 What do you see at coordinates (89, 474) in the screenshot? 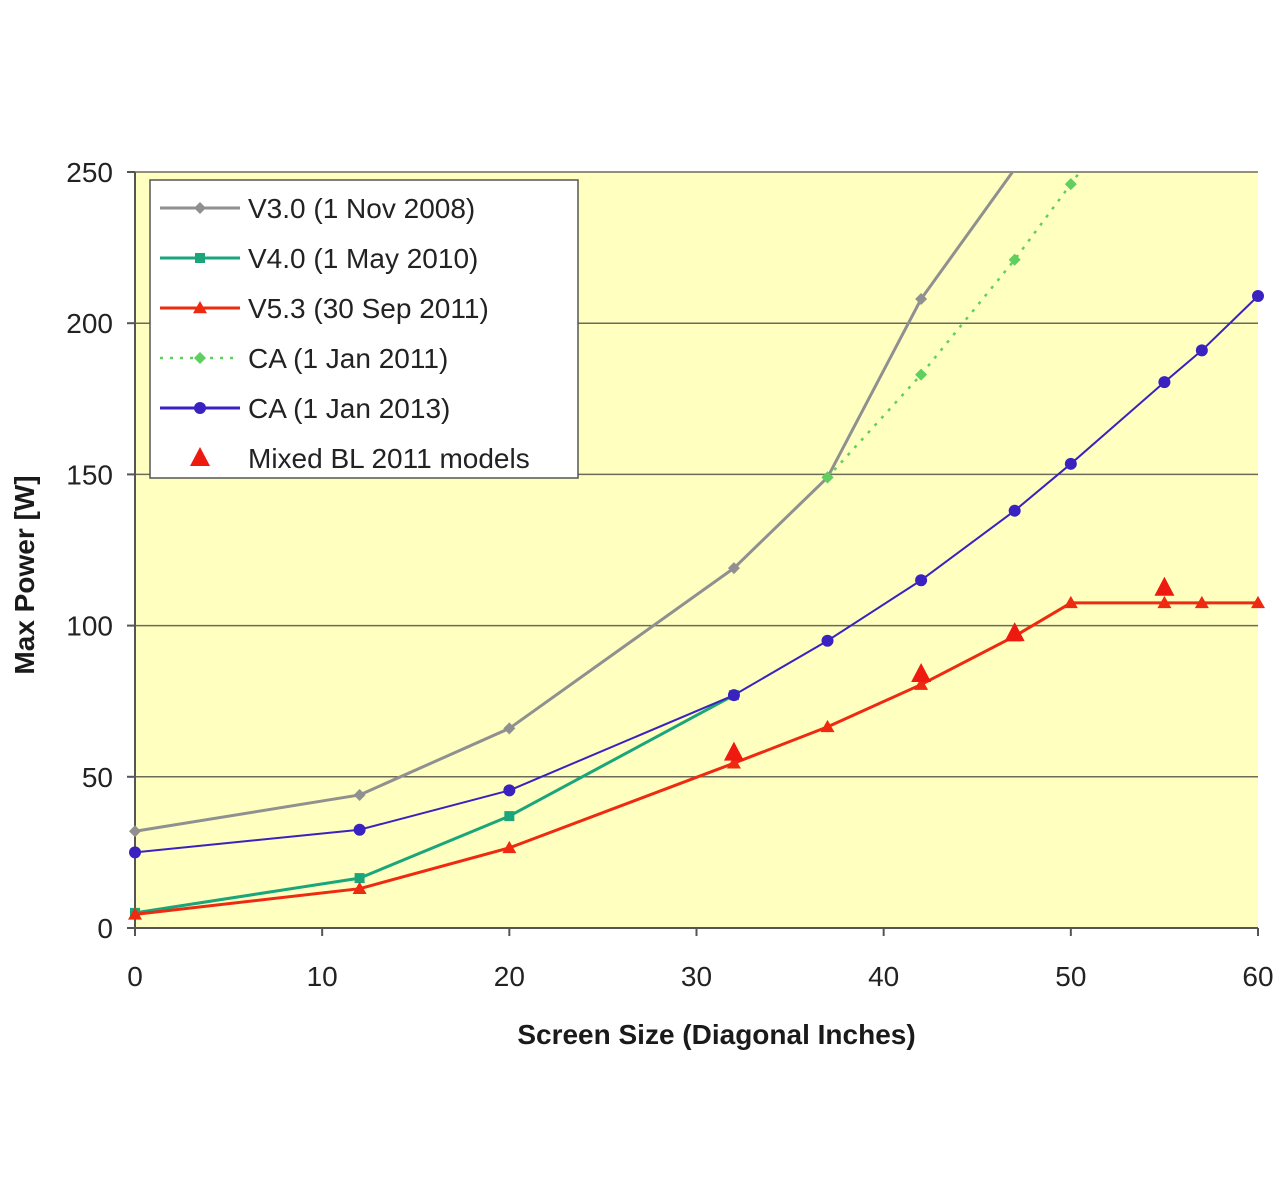
I see `y-tick-label-150: 150` at bounding box center [89, 474].